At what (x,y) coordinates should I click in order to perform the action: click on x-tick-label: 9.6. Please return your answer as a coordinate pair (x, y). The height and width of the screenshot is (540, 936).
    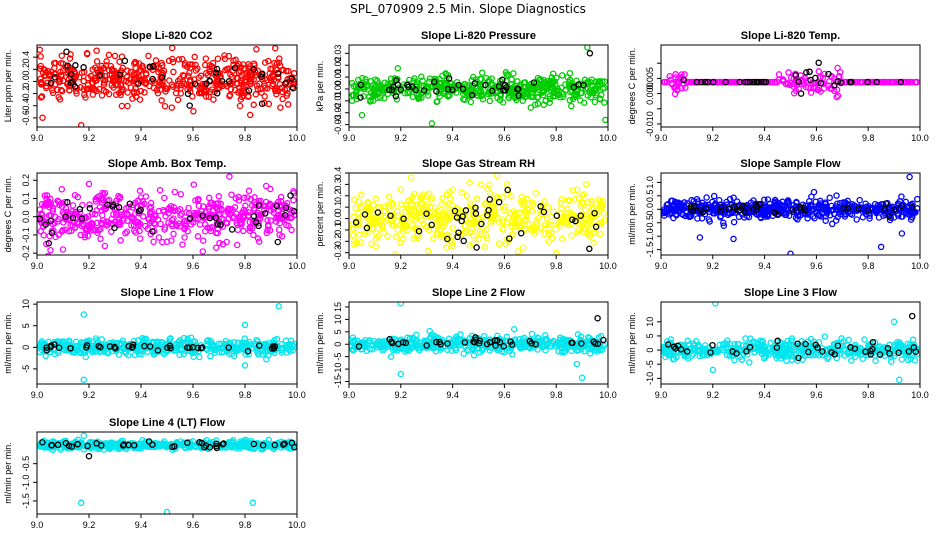
    Looking at the image, I should click on (816, 266).